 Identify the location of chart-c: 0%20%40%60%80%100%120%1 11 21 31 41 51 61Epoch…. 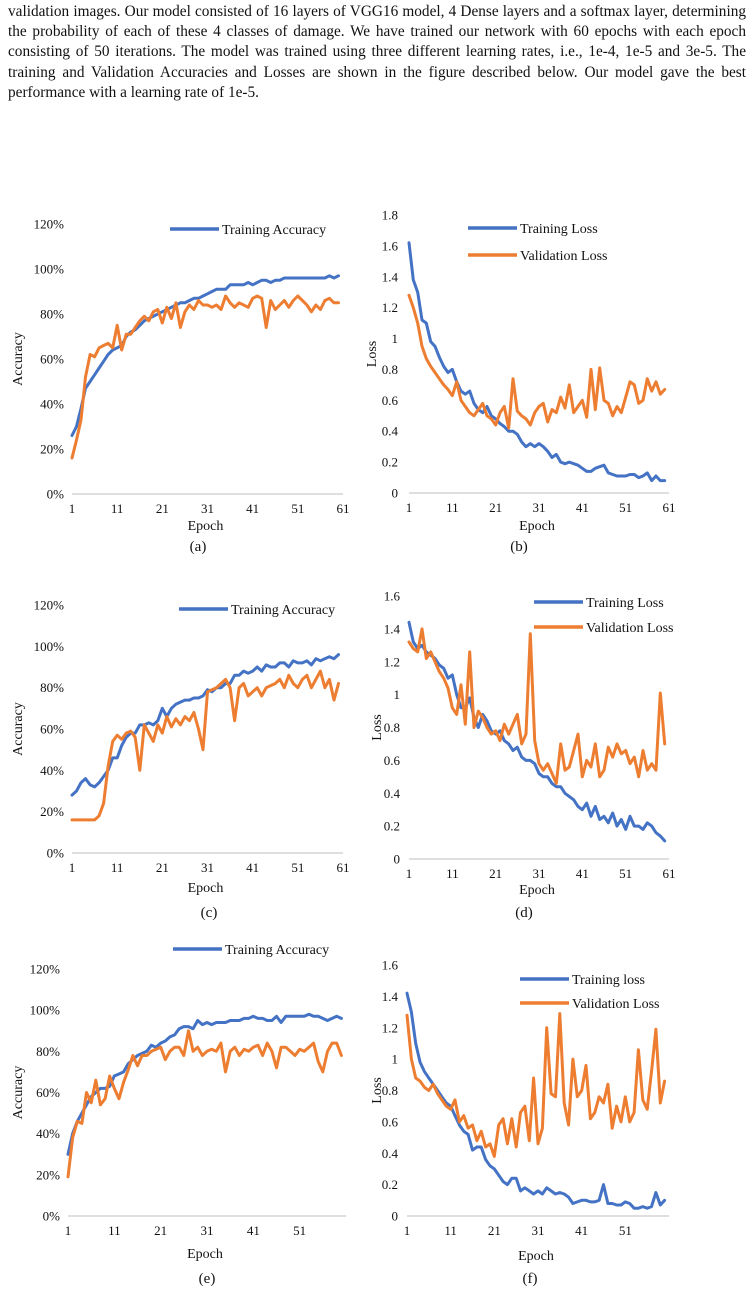
(180, 760).